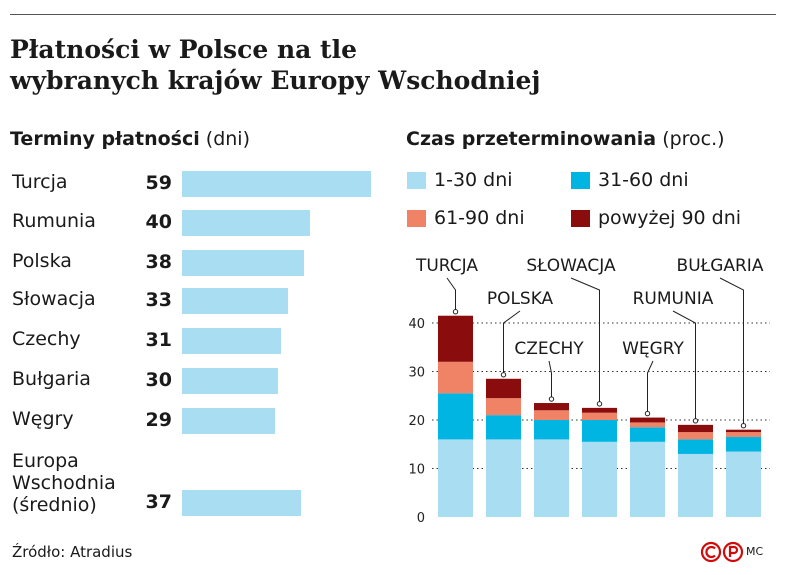  What do you see at coordinates (54, 221) in the screenshot?
I see `row-label: Rumunia` at bounding box center [54, 221].